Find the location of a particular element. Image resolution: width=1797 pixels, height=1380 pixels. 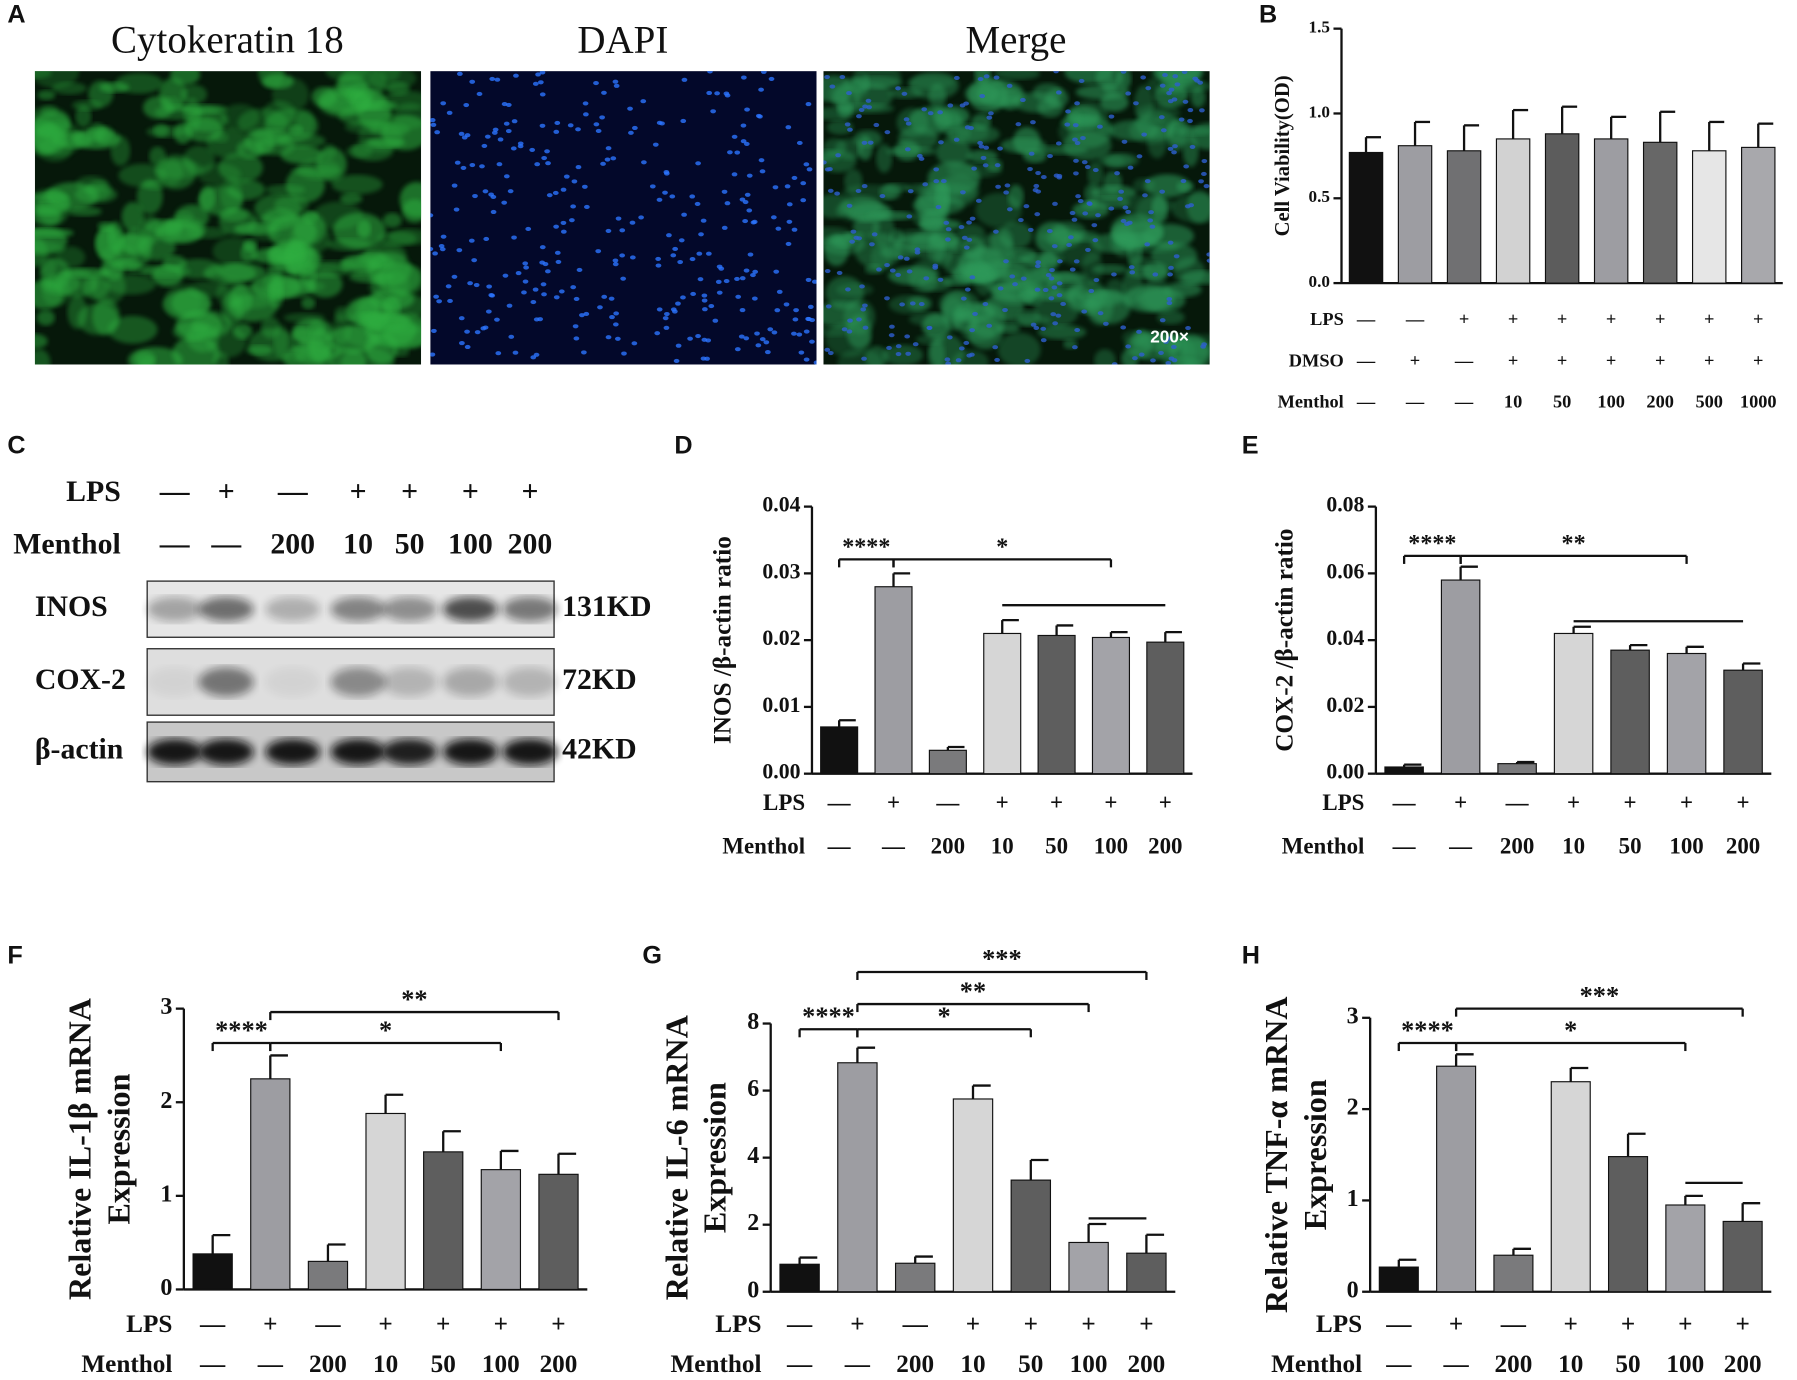

blot-row-label: + is located at coordinates (409, 491).